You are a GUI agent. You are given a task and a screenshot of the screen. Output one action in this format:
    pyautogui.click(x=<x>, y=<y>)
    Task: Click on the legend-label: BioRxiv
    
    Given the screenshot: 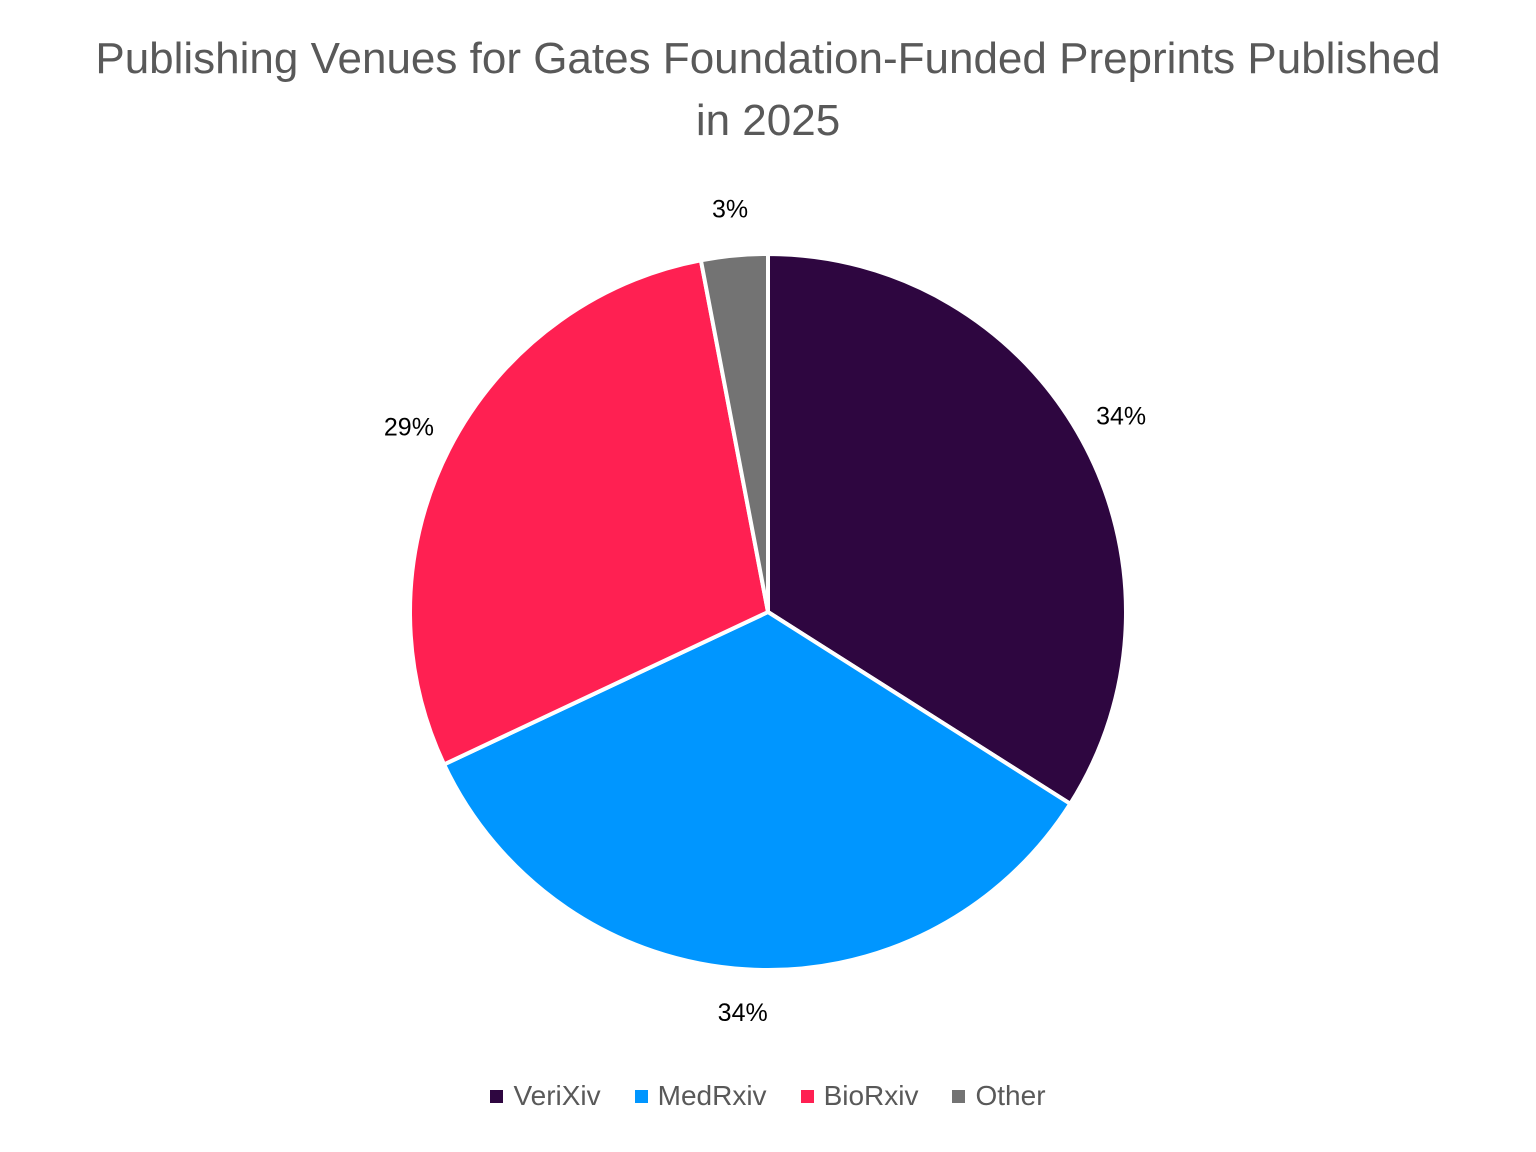 What is the action you would take?
    pyautogui.click(x=871, y=1095)
    